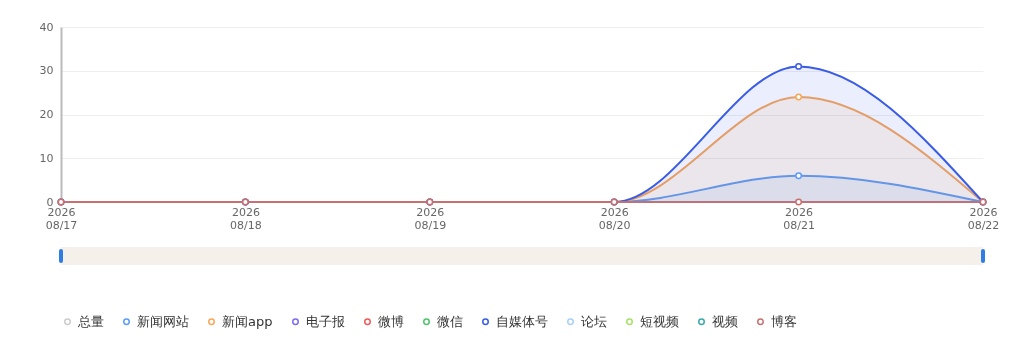 The image size is (1024, 340). I want to click on legend-label: 短视频, so click(659, 321).